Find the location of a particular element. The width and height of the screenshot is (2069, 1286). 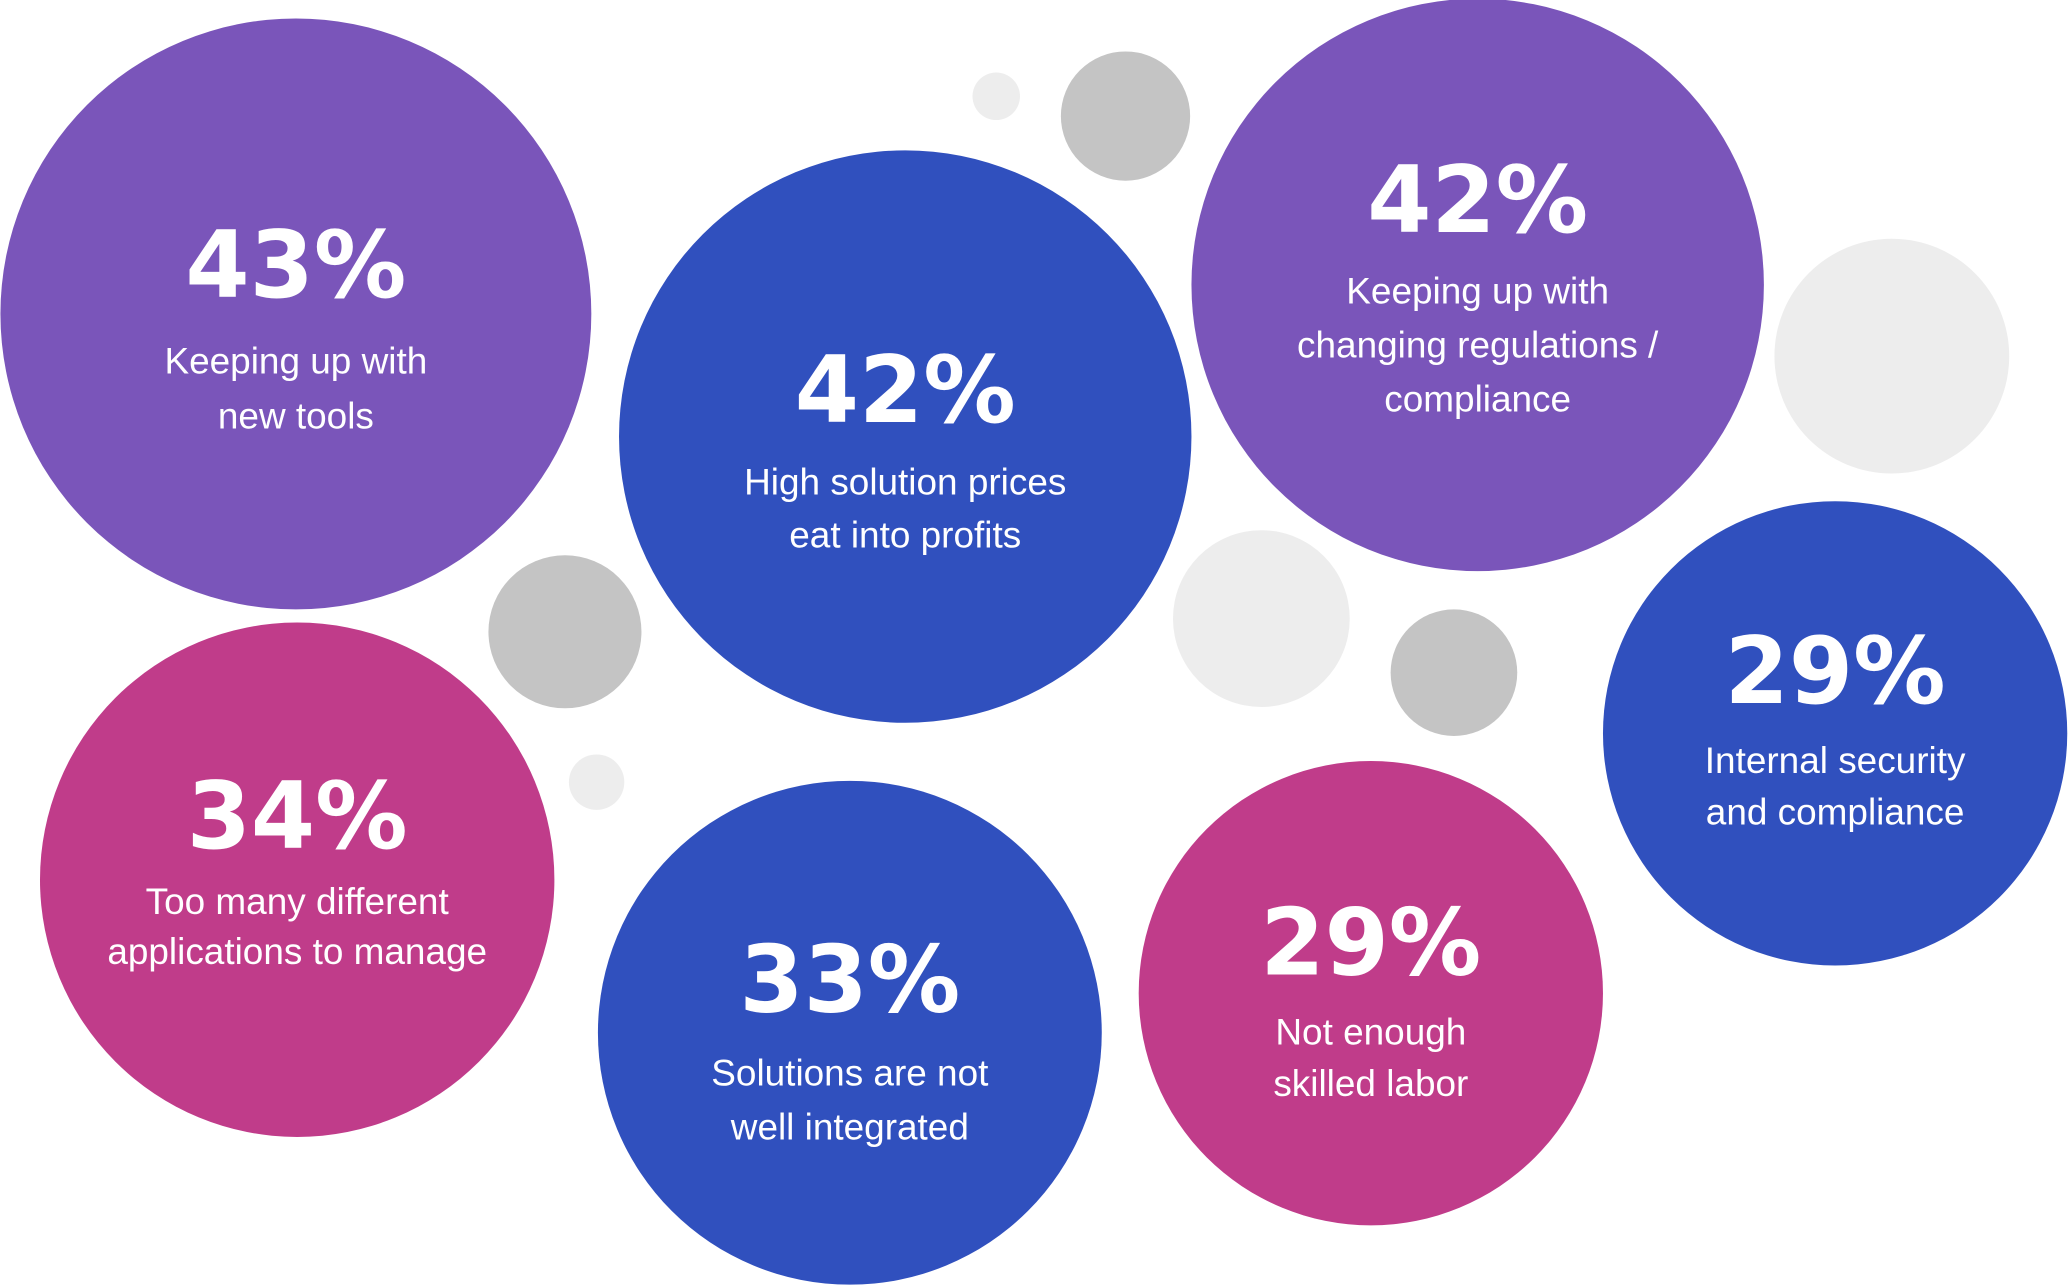

bubble-not-integrated: 33% Solutions are not well integrated is located at coordinates (849, 1032).